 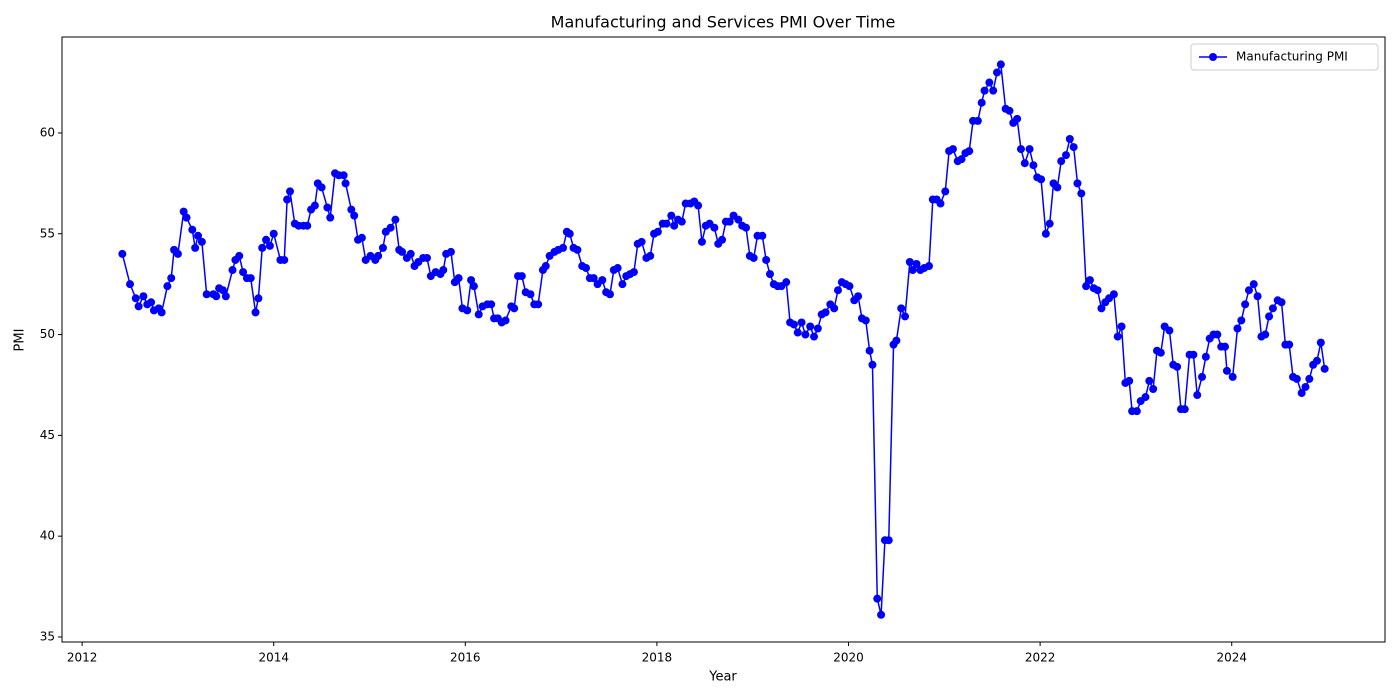 I want to click on y-tick-label: 60, so click(x=47, y=132).